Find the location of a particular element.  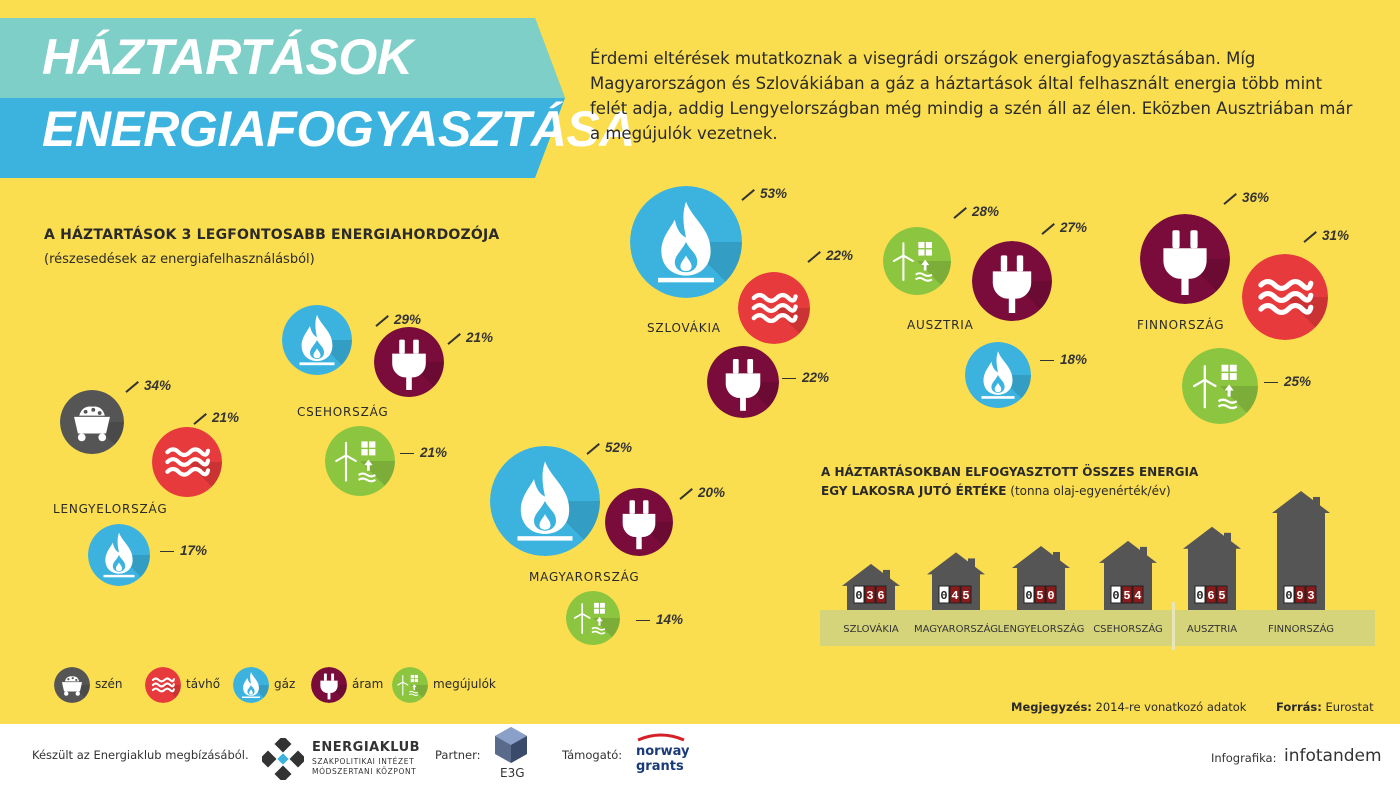

legend-gas-icon is located at coordinates (251, 685).